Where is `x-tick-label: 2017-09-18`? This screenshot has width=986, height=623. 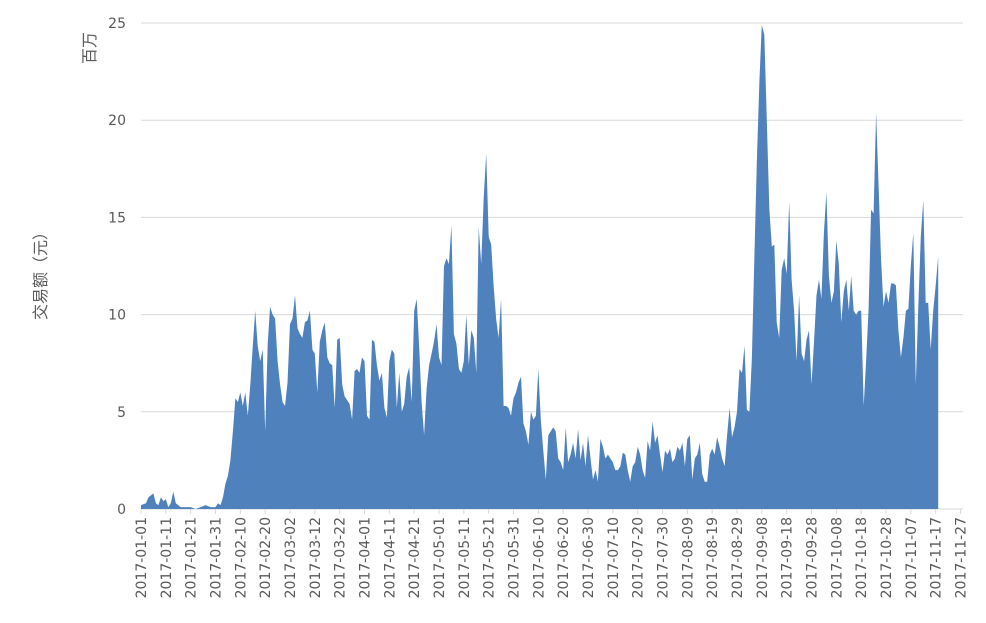 x-tick-label: 2017-09-18 is located at coordinates (788, 557).